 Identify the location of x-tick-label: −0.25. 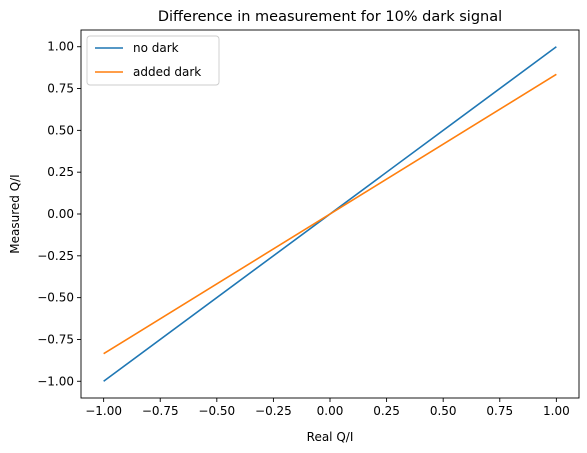
(273, 411).